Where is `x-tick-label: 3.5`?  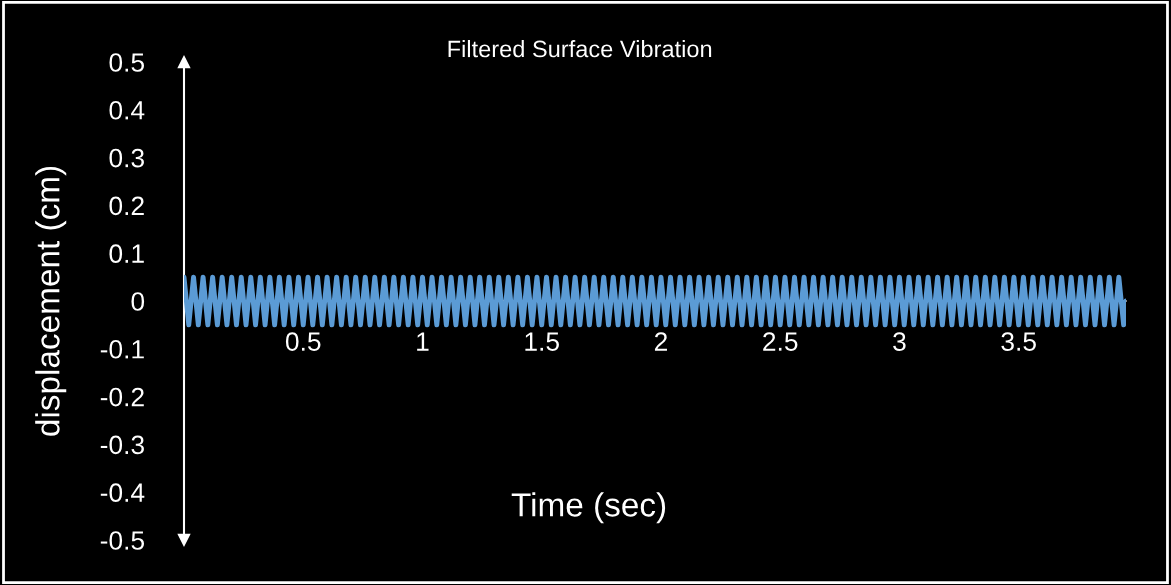 x-tick-label: 3.5 is located at coordinates (1018, 341).